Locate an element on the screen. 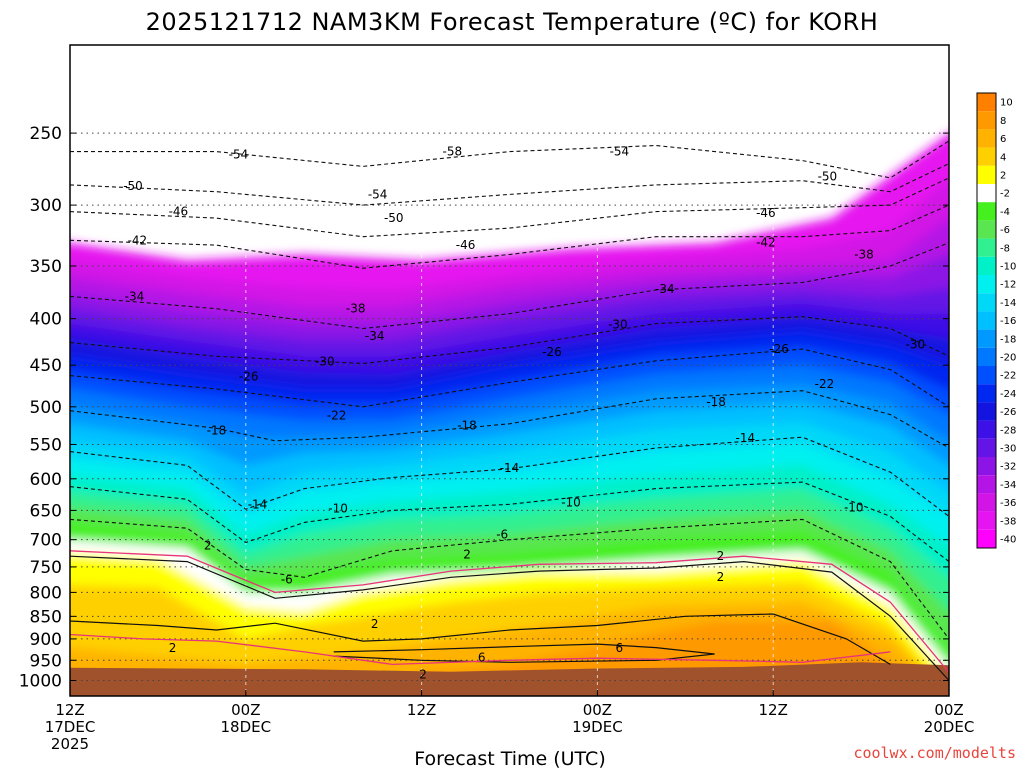 This screenshot has height=768, width=1024. x-tick-label: 18DEC is located at coordinates (246, 727).